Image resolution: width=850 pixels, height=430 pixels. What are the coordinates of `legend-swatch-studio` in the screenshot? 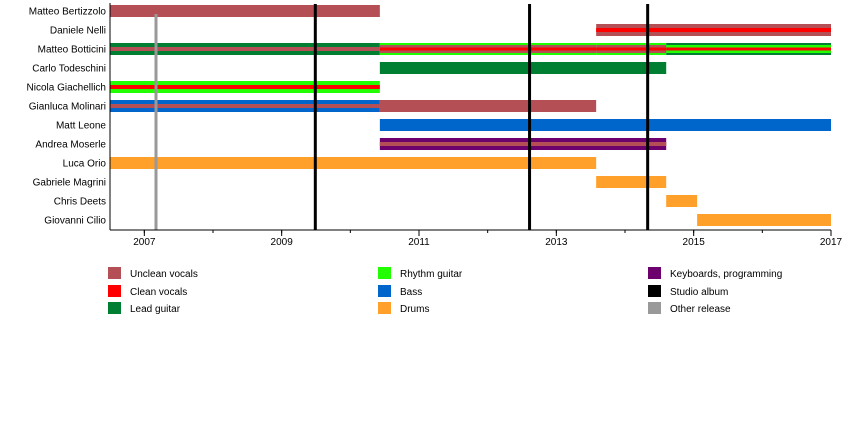 It's located at (654, 291).